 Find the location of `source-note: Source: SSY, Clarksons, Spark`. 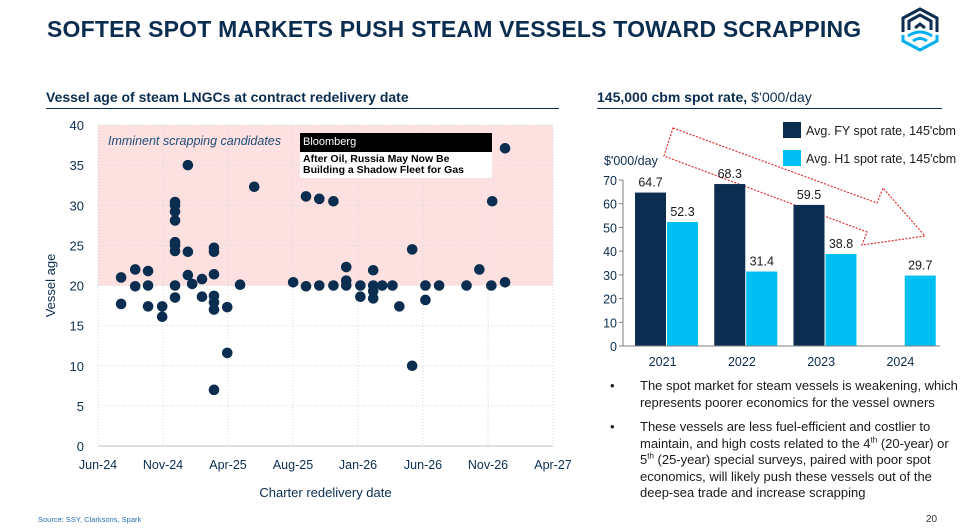

source-note: Source: SSY, Clarksons, Spark is located at coordinates (90, 519).